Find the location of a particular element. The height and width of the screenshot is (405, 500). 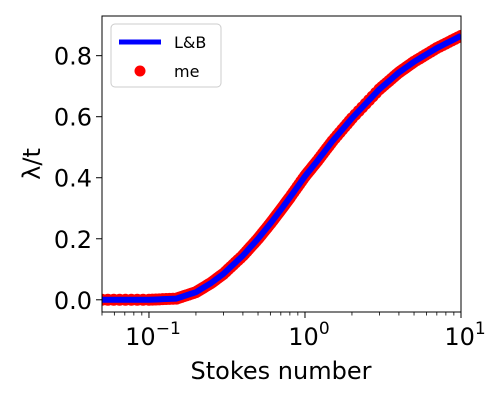

y-tick-label: 0.8 is located at coordinates (73, 57).